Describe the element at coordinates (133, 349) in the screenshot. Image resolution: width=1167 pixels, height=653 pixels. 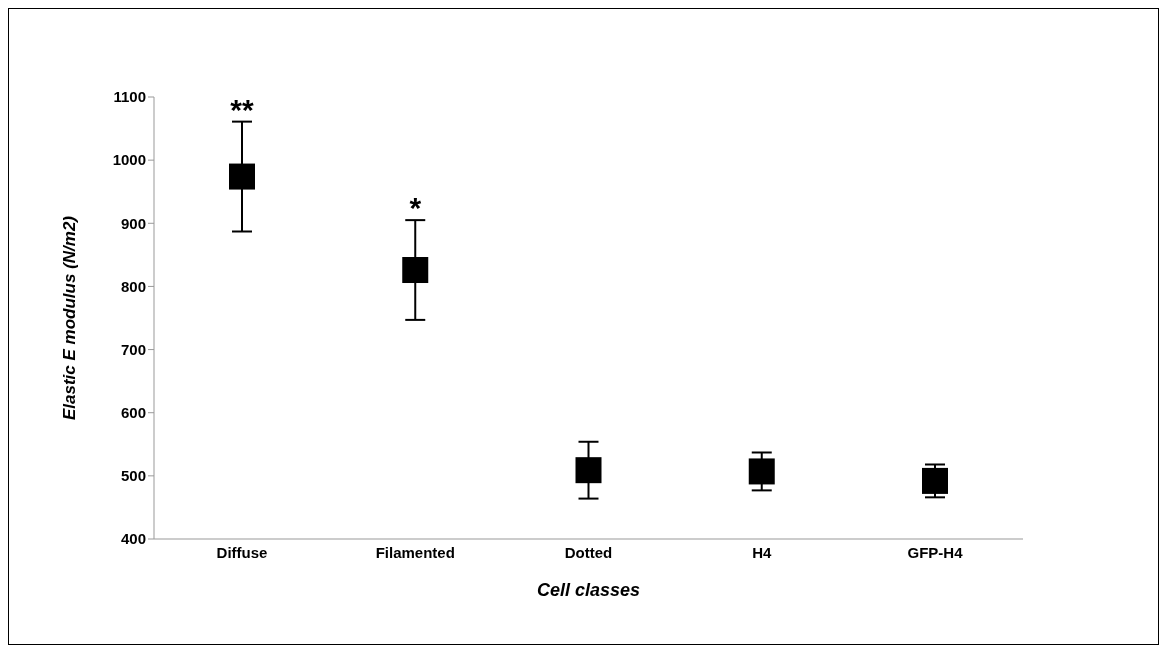
I see `y-tick-label: 700` at that location.